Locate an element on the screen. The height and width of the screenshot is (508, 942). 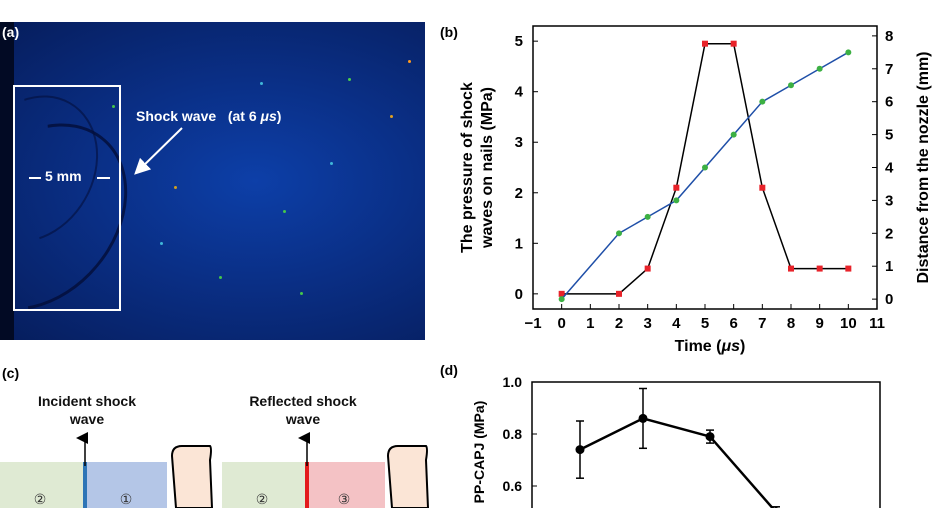
x-tick-label: 0 is located at coordinates (561, 323).